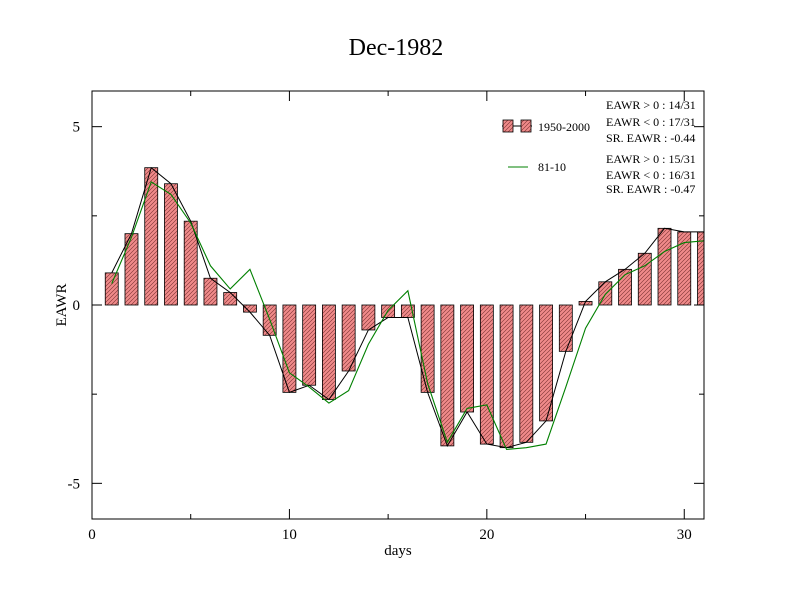  What do you see at coordinates (546, 146) in the screenshot?
I see `legend: 1950-2000 81-10` at bounding box center [546, 146].